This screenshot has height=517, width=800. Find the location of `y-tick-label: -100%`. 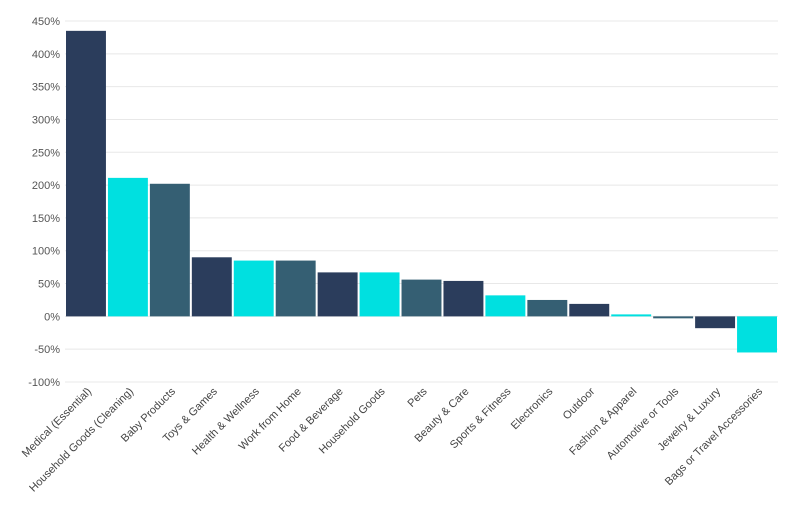

y-tick-label: -100% is located at coordinates (44, 383).